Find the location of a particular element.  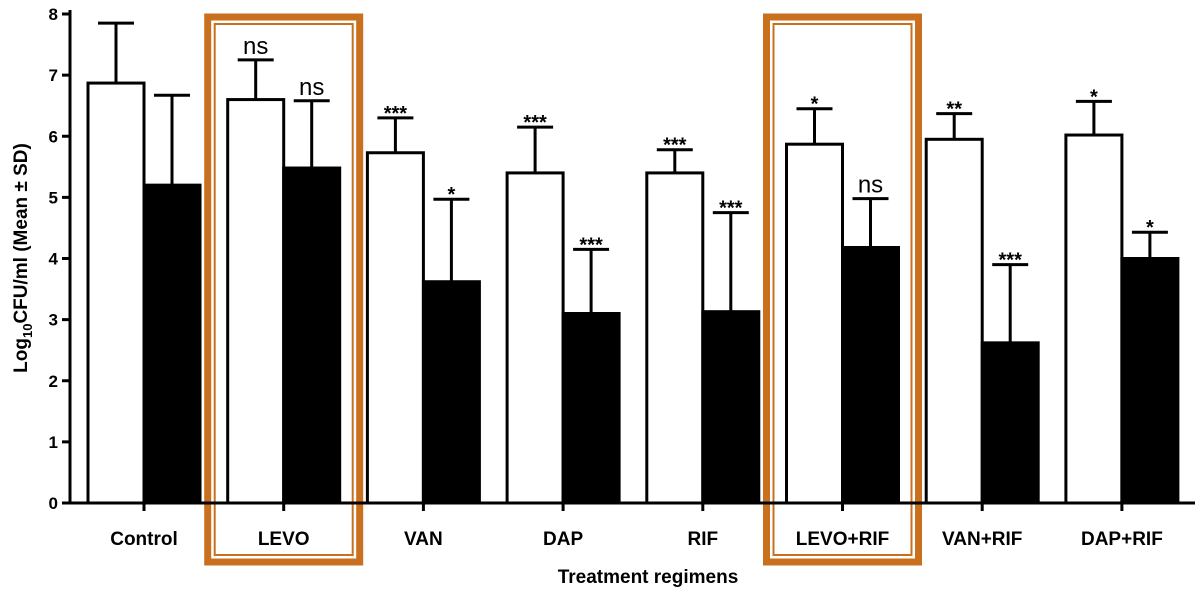

y-tick-label: 6 is located at coordinates (53, 136).